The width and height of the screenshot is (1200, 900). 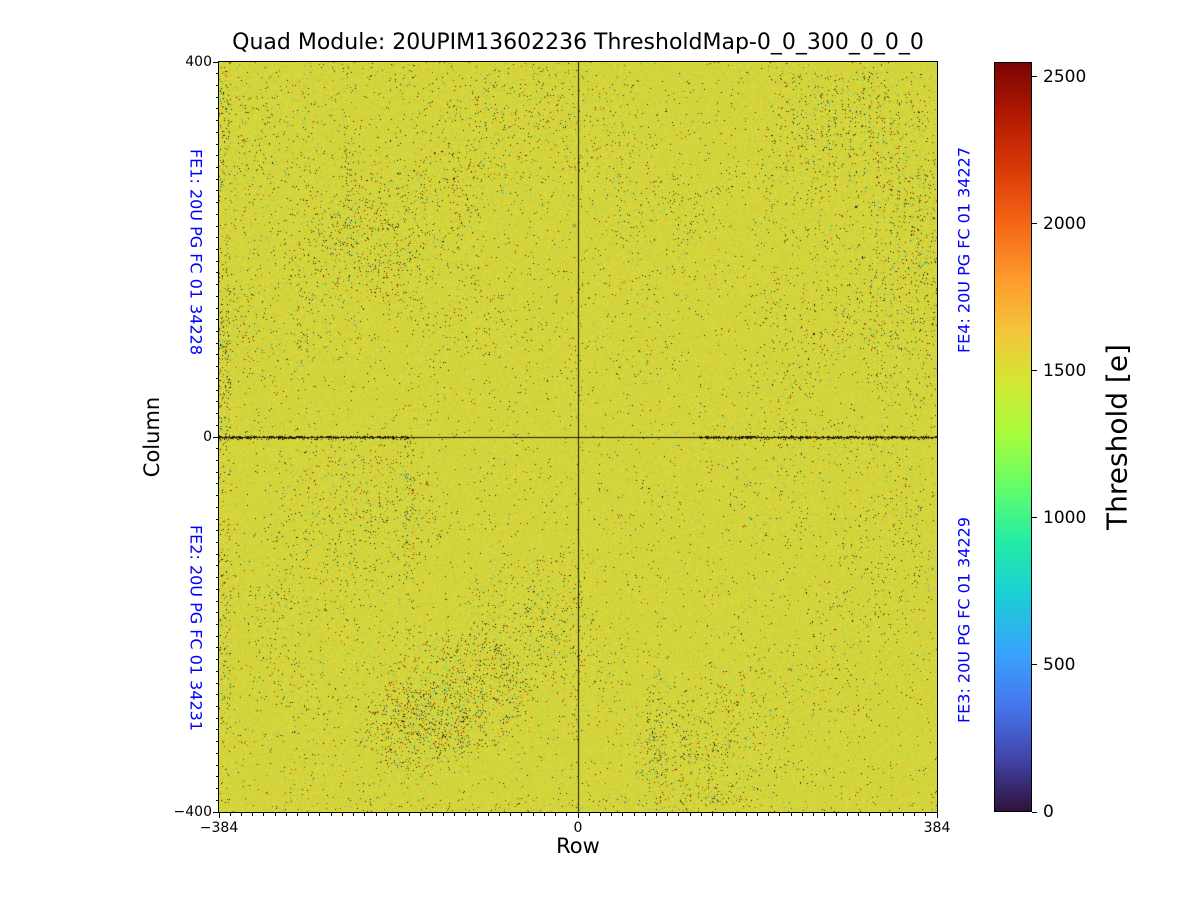 I want to click on y-major-tick, so click(x=216, y=812).